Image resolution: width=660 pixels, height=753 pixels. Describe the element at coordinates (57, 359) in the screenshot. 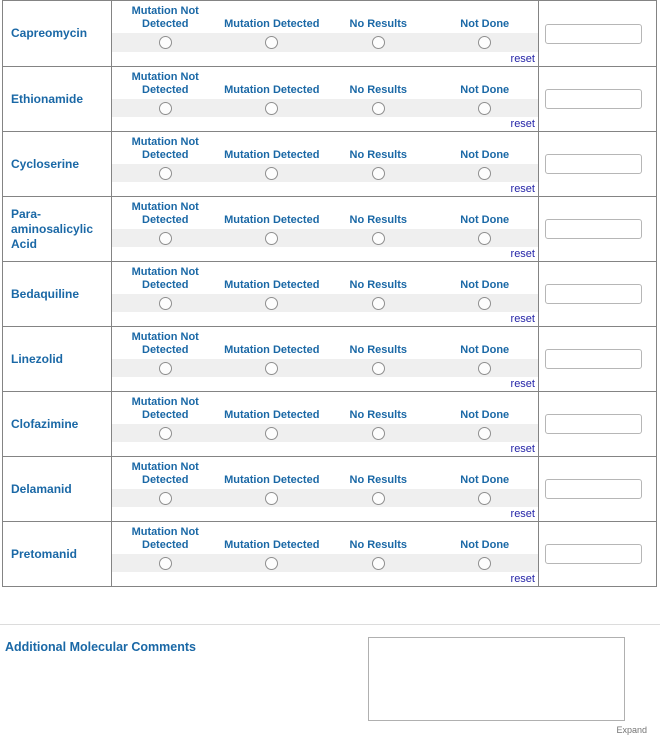

I see `drug-name-label: Linezolid` at that location.